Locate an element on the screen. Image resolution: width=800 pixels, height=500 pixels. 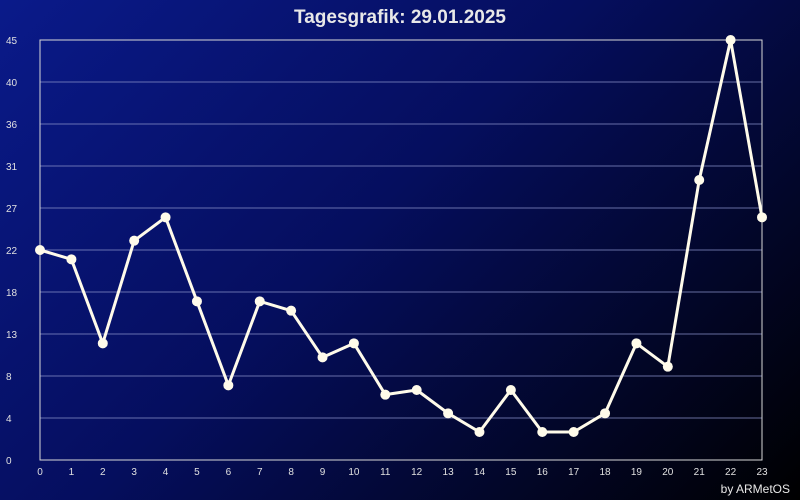
x-tick-label: 14 is located at coordinates (480, 472).